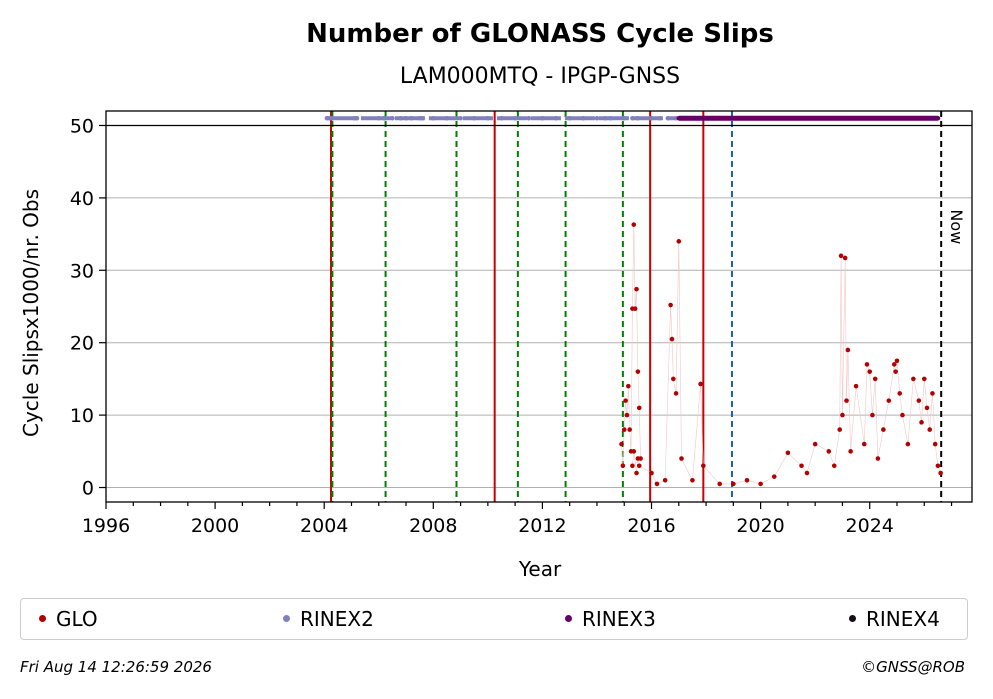 This screenshot has width=993, height=699. I want to click on x-tick-label: 2012, so click(542, 526).